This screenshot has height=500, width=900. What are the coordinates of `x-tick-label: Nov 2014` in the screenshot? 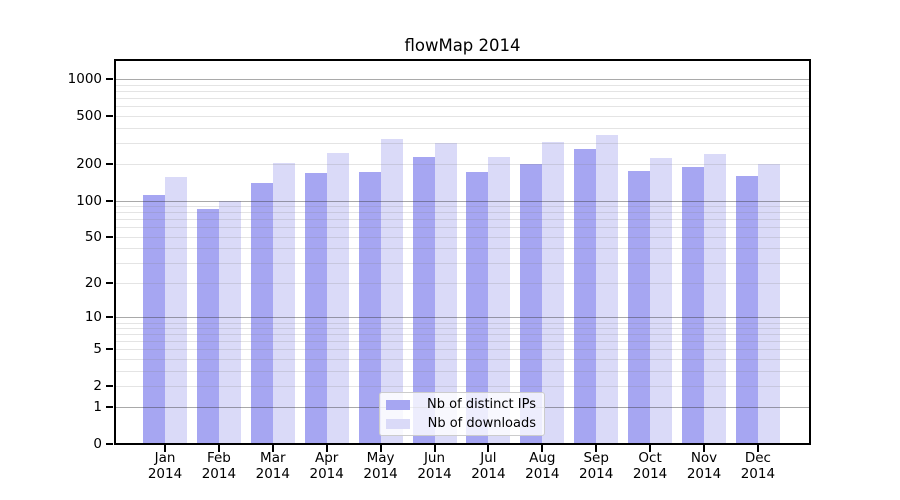 It's located at (704, 466).